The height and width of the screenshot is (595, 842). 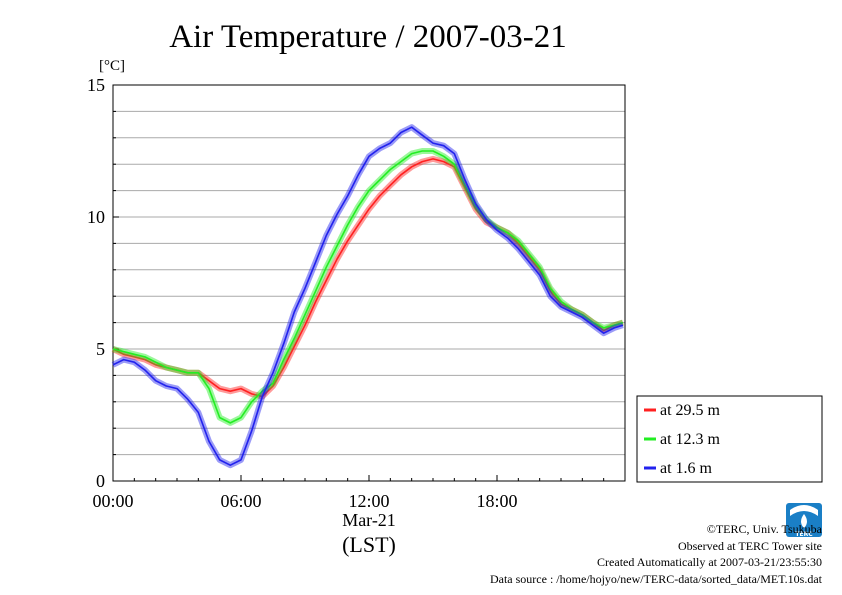 I want to click on y-tick-label: 5, so click(x=100, y=349).